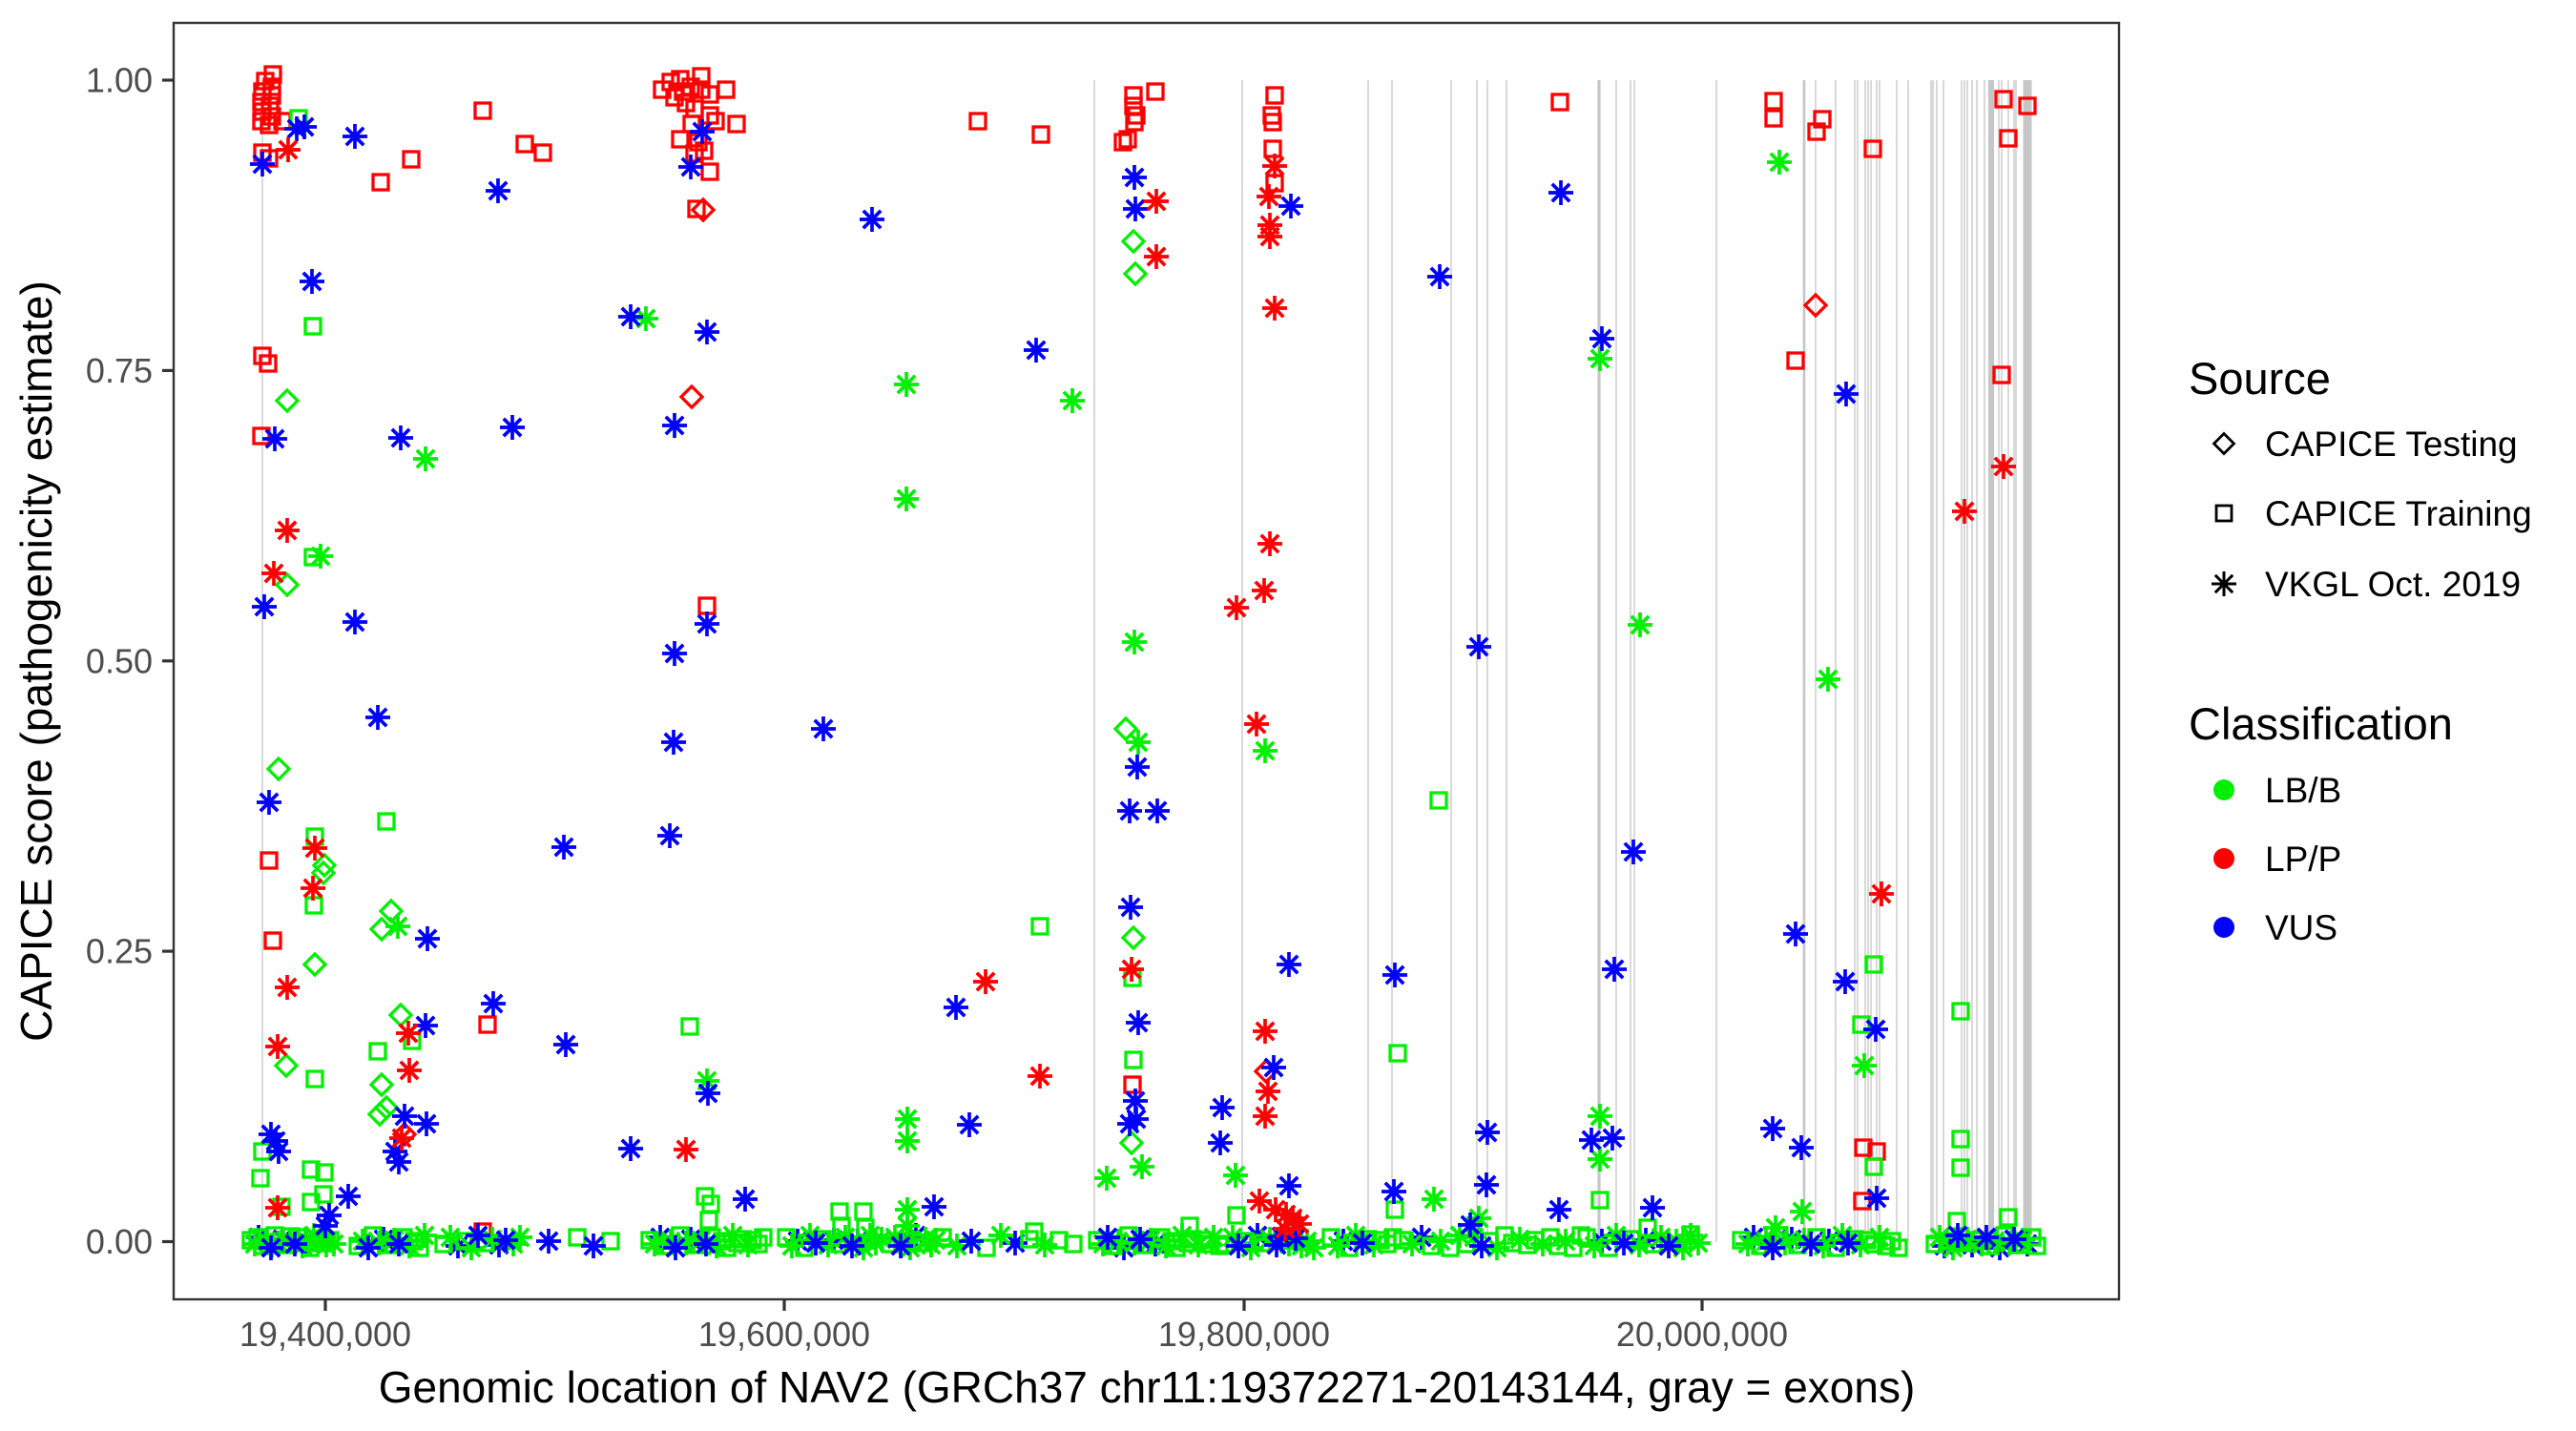 This screenshot has height=1431, width=2576. What do you see at coordinates (2391, 444) in the screenshot?
I see `svg-text: CAPICE Testing` at bounding box center [2391, 444].